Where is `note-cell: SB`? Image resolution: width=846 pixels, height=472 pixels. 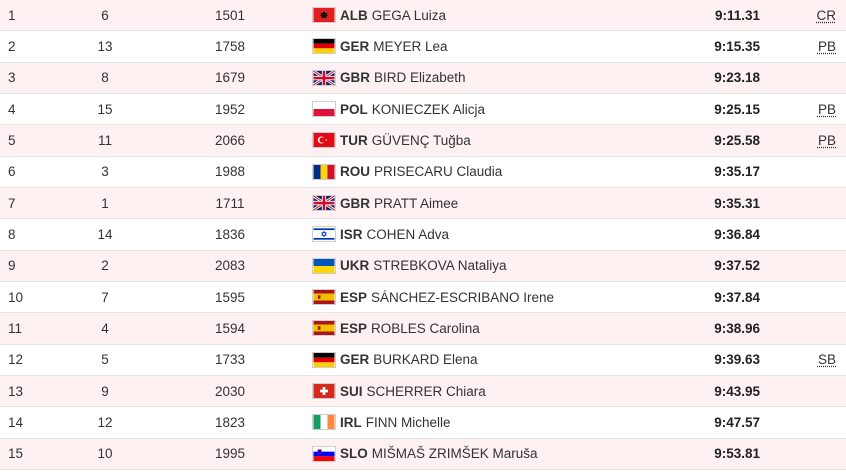 note-cell: SB is located at coordinates (813, 360).